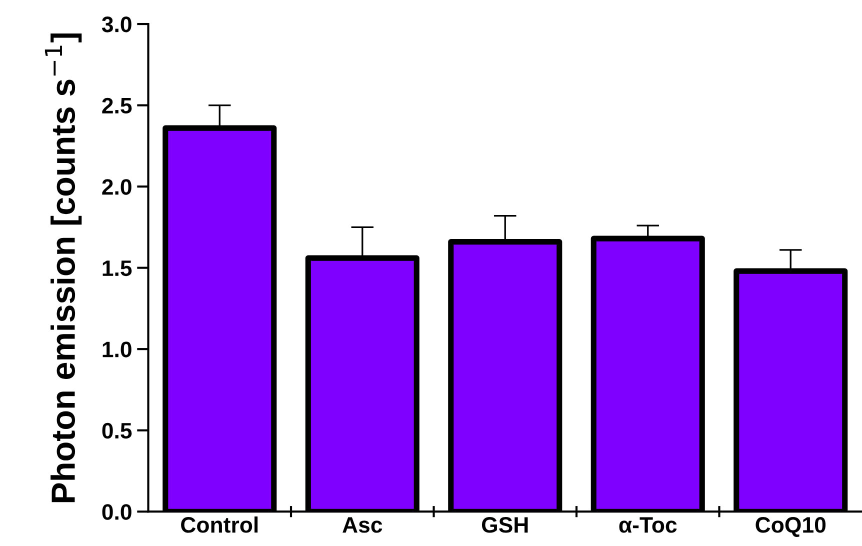 The height and width of the screenshot is (546, 862). What do you see at coordinates (117, 106) in the screenshot?
I see `y-tick-label: 2.5` at bounding box center [117, 106].